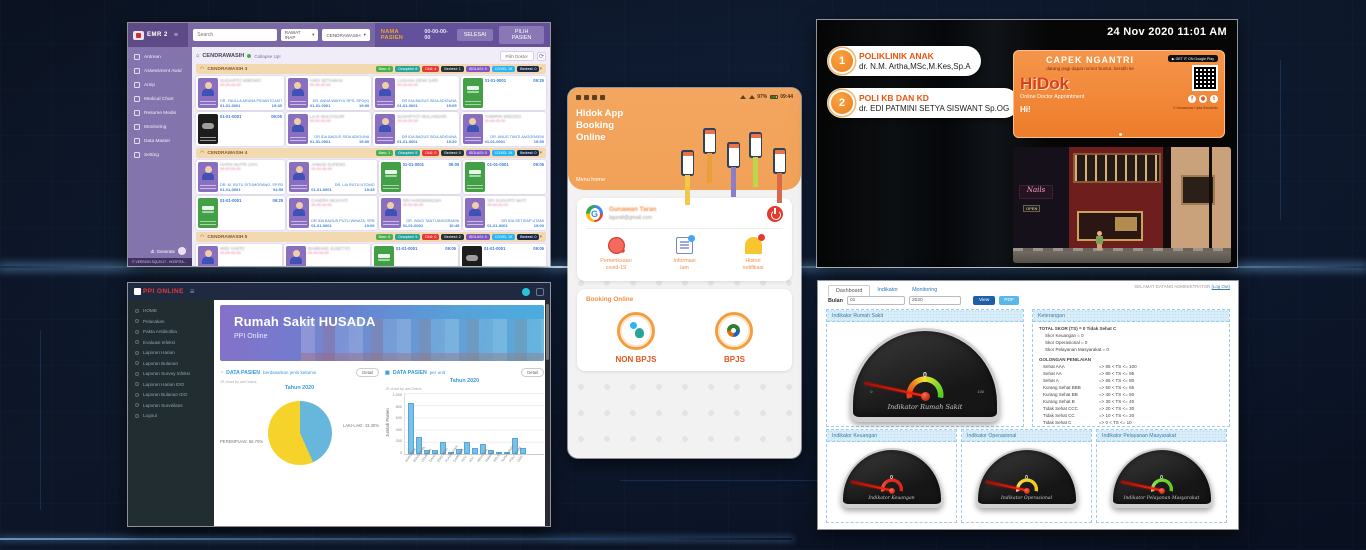 The width and height of the screenshot is (1366, 550). Describe the element at coordinates (171, 321) in the screenshot. I see `sidebar-item: Pelacakan` at that location.